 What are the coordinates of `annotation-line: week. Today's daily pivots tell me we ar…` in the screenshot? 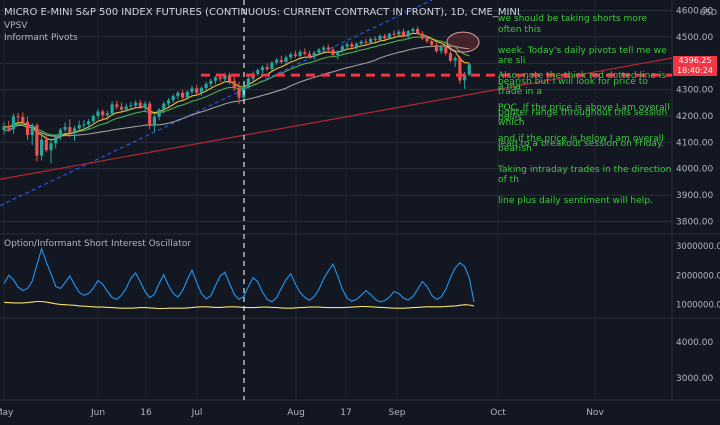 It's located at (582, 56).